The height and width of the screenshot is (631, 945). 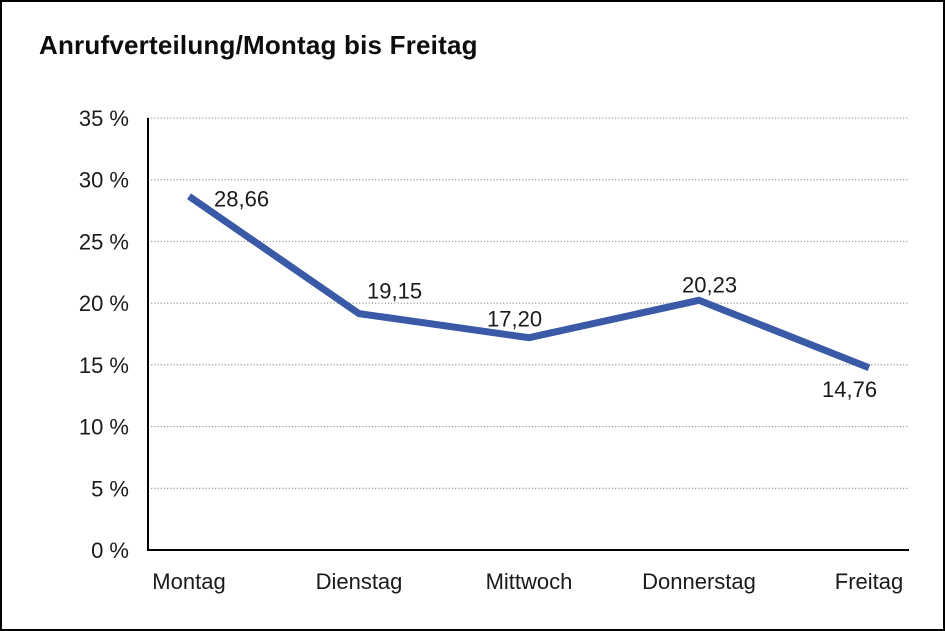 What do you see at coordinates (394, 291) in the screenshot?
I see `data-point-label: 19,15` at bounding box center [394, 291].